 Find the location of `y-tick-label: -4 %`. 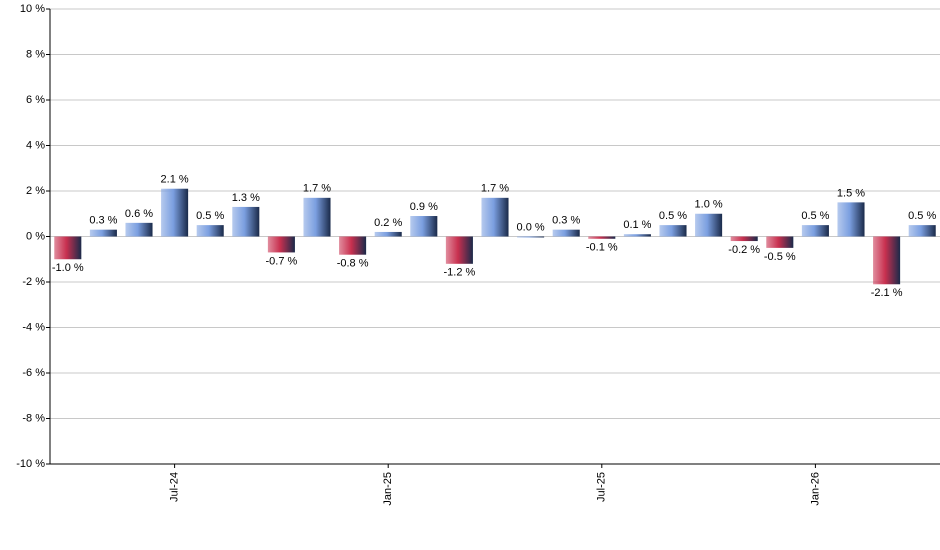

y-tick-label: -4 % is located at coordinates (33, 327).